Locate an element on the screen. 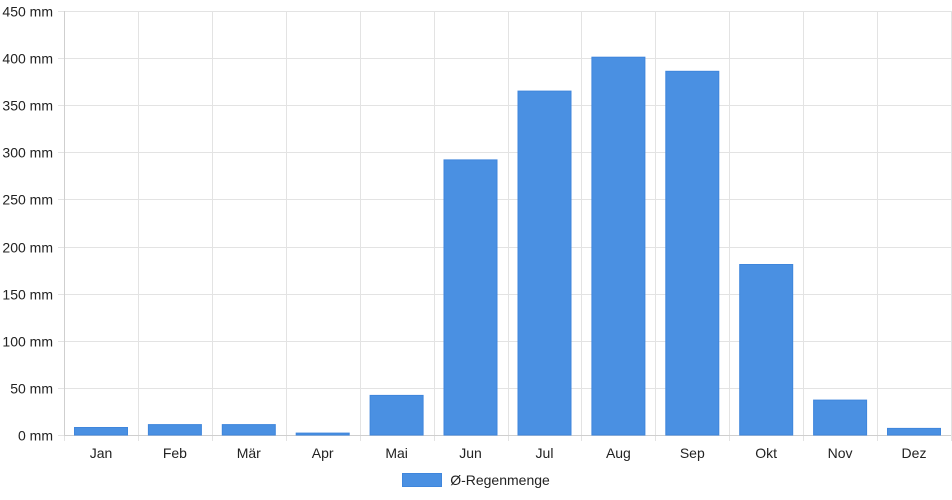  bar-feb is located at coordinates (174, 430).